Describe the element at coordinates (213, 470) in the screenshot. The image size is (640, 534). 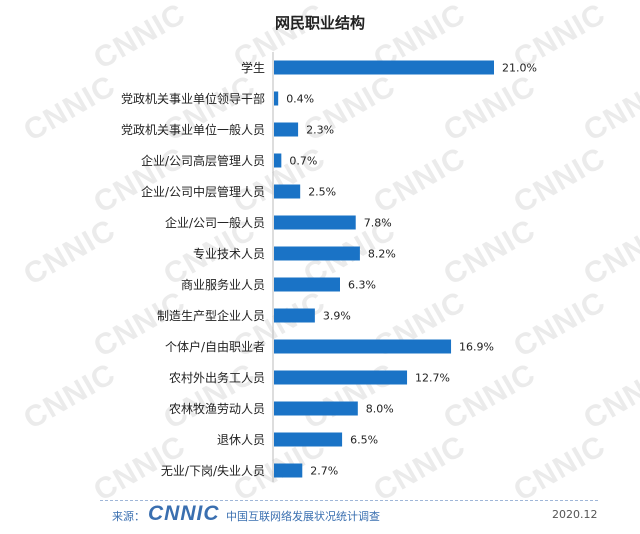
I see `category-label: 无业/下岗/失业人员` at that location.